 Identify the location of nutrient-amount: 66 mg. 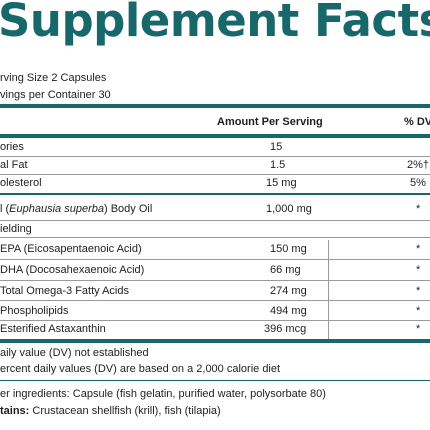
(285, 270).